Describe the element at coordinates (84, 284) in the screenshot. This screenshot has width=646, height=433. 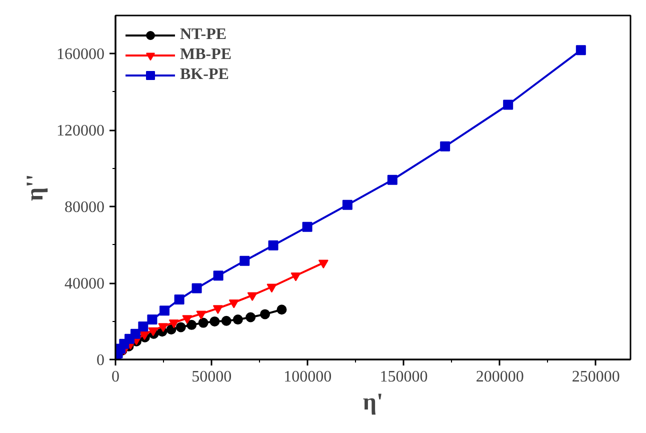
I see `y-tick-label: 40000` at that location.